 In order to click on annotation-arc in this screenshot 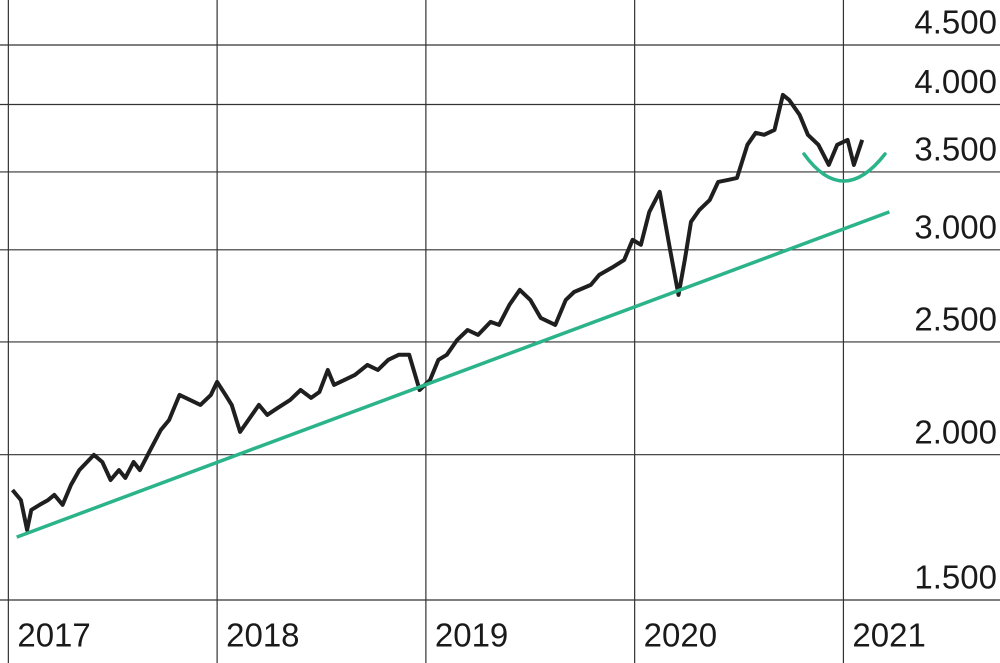, I will do `click(844, 167)`.